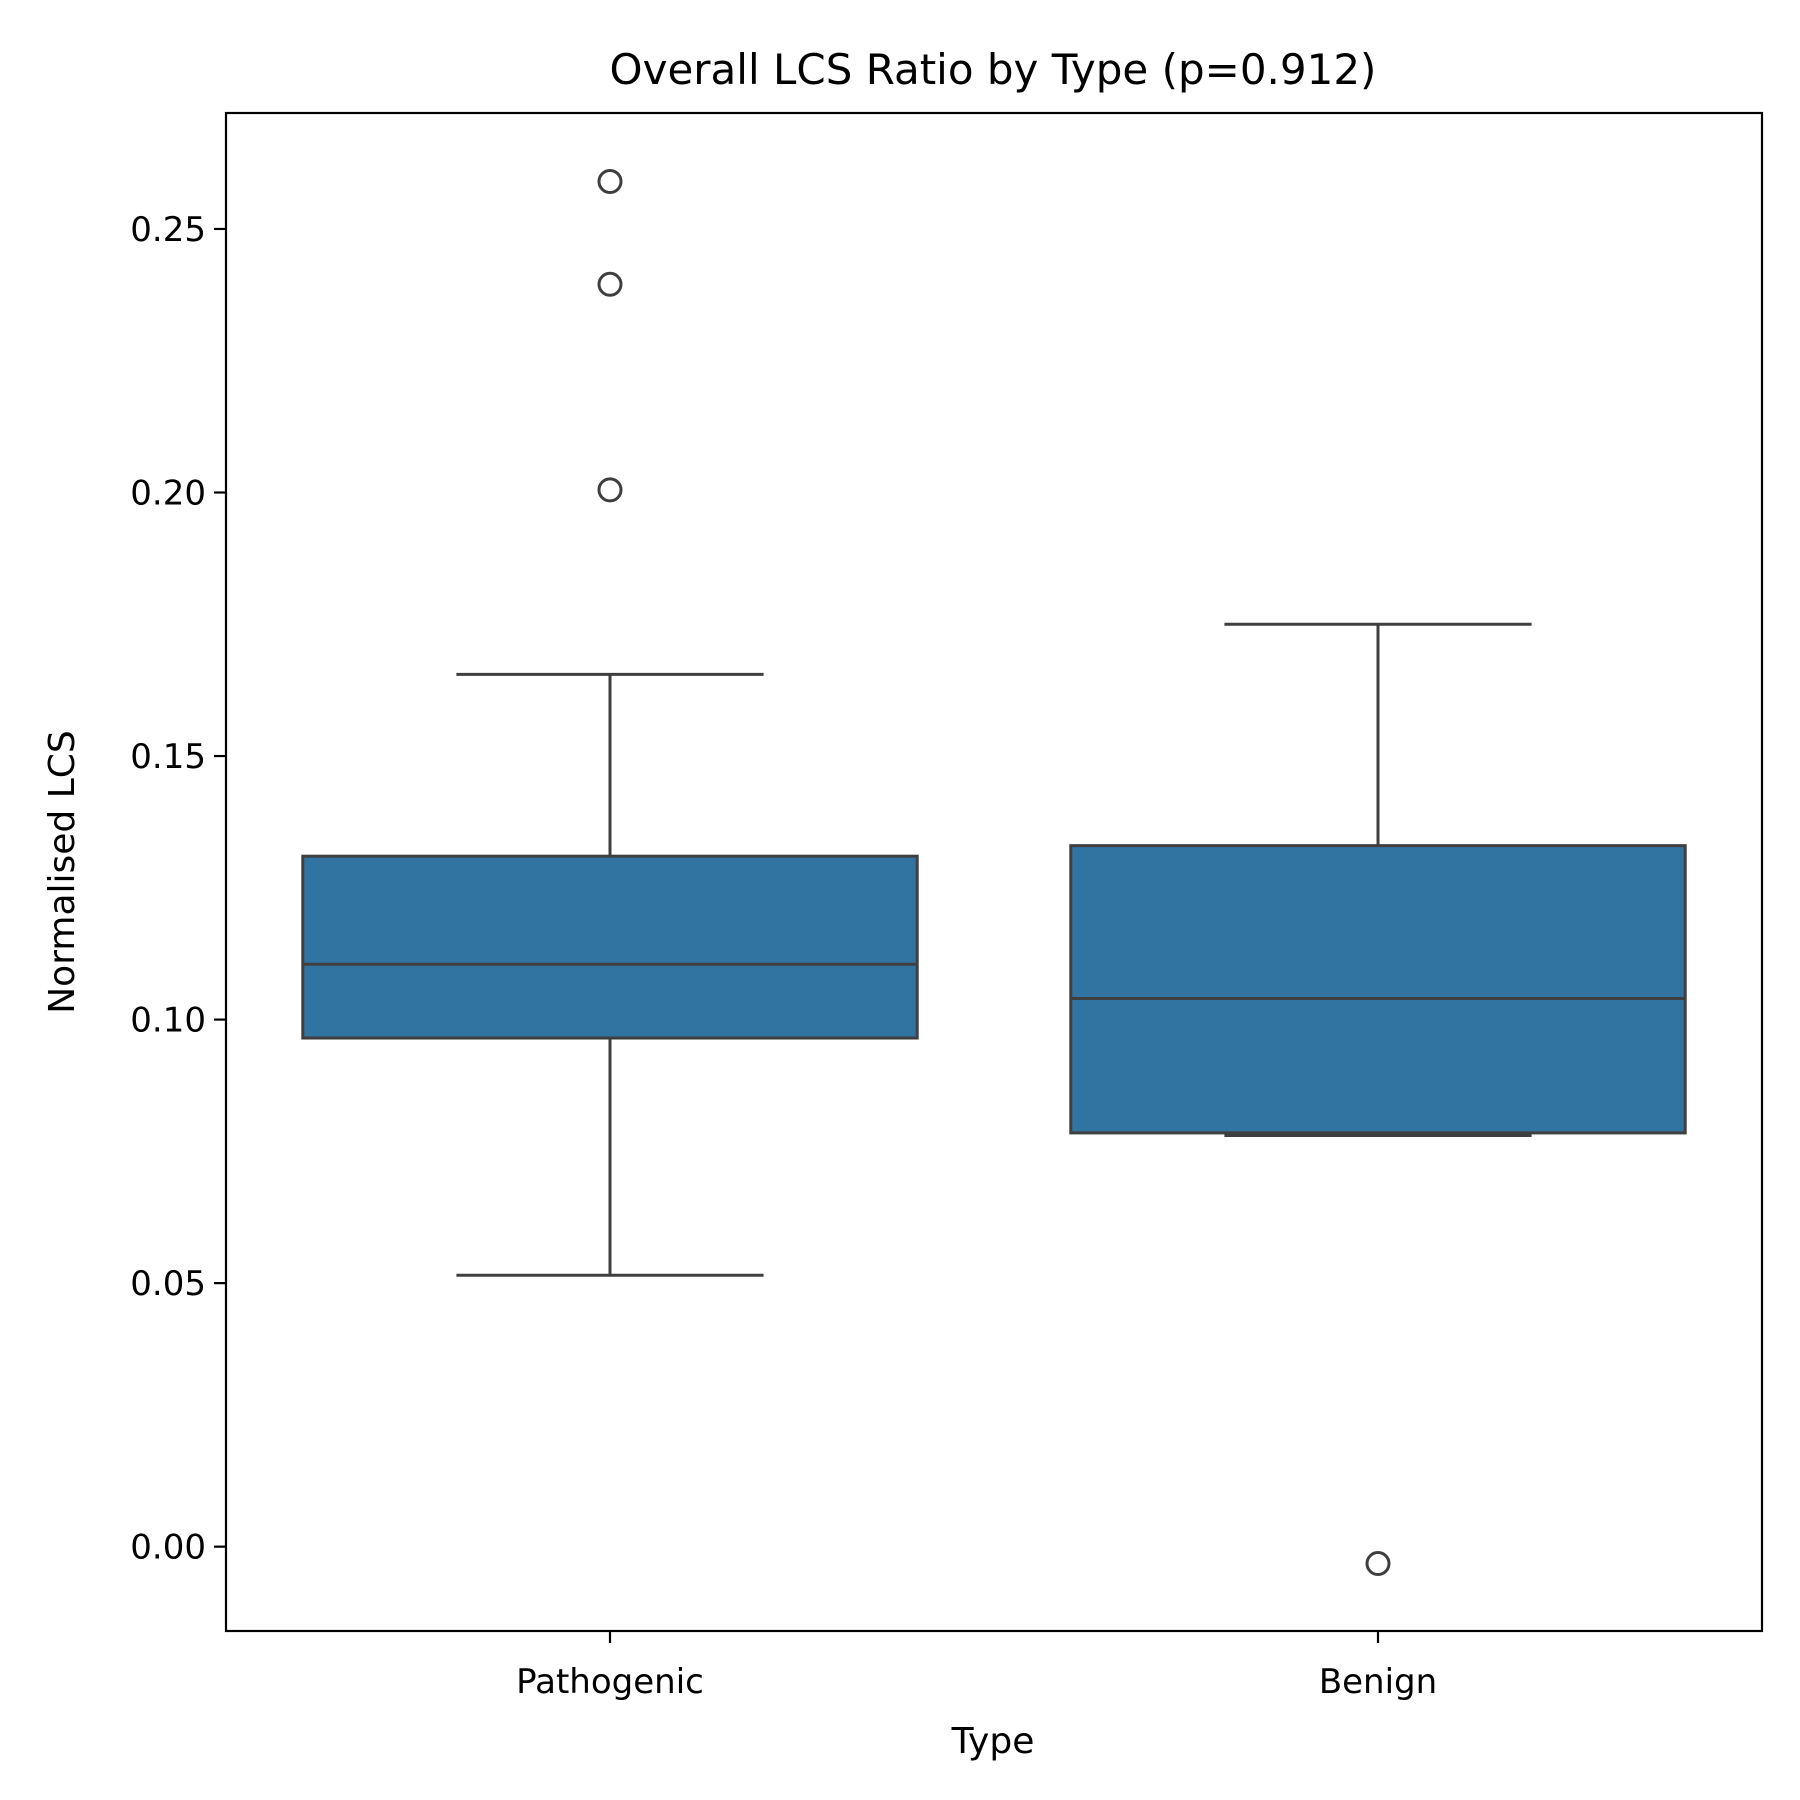 This screenshot has width=1800, height=1800. Describe the element at coordinates (993, 1741) in the screenshot. I see `x-axis-label: Type` at that location.